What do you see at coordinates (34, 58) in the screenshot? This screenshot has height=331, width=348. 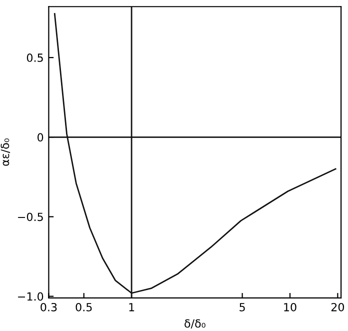 I see `y-tick-label: 0.5` at bounding box center [34, 58].